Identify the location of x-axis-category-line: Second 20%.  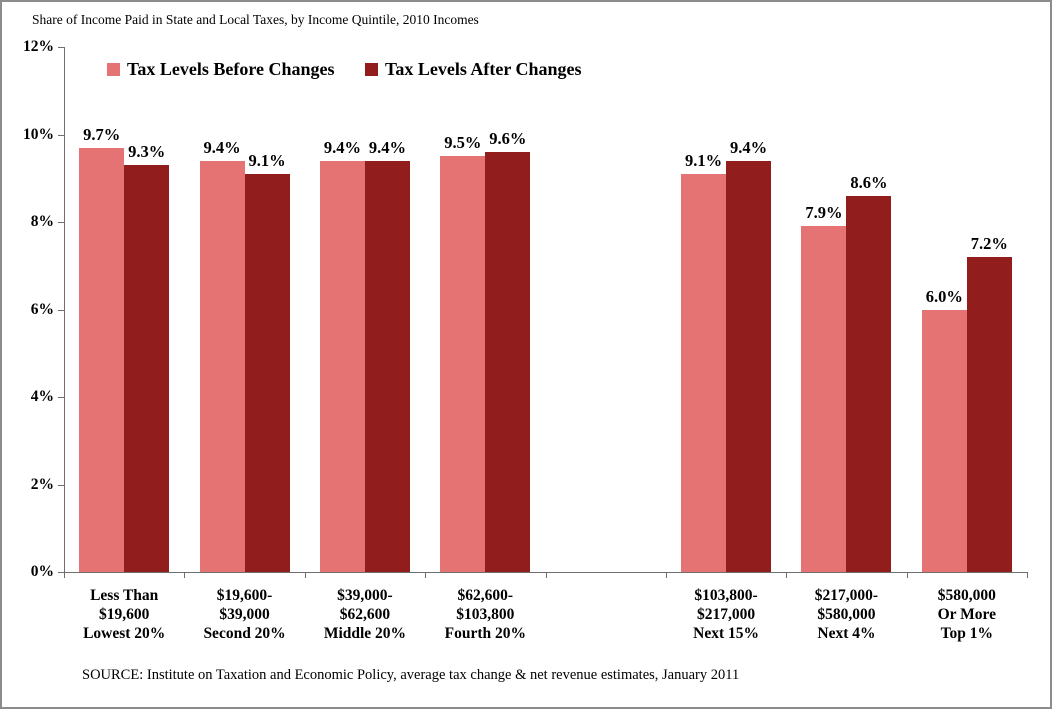
(244, 633).